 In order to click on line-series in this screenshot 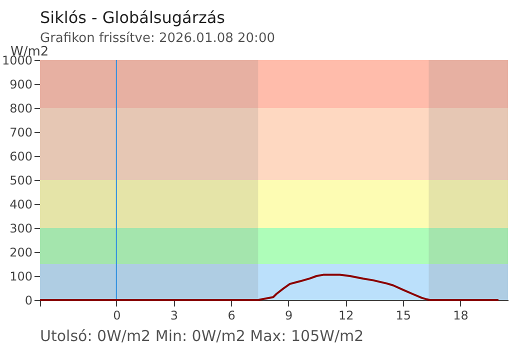, I will do `click(269, 287)`.